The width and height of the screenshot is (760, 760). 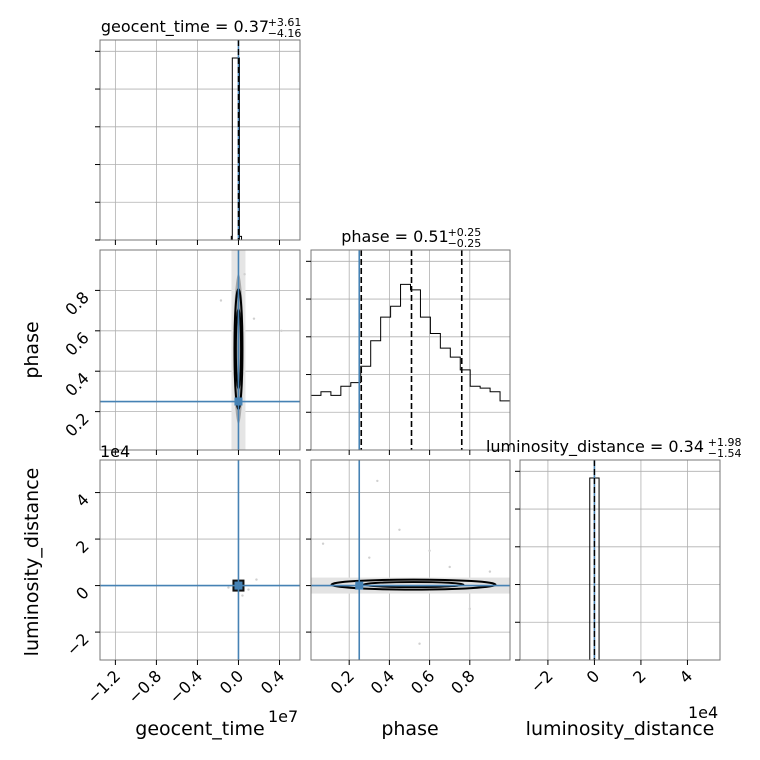 I want to click on y-axis-label-luminosity-distance: luminosity_distance, so click(x=32, y=562).